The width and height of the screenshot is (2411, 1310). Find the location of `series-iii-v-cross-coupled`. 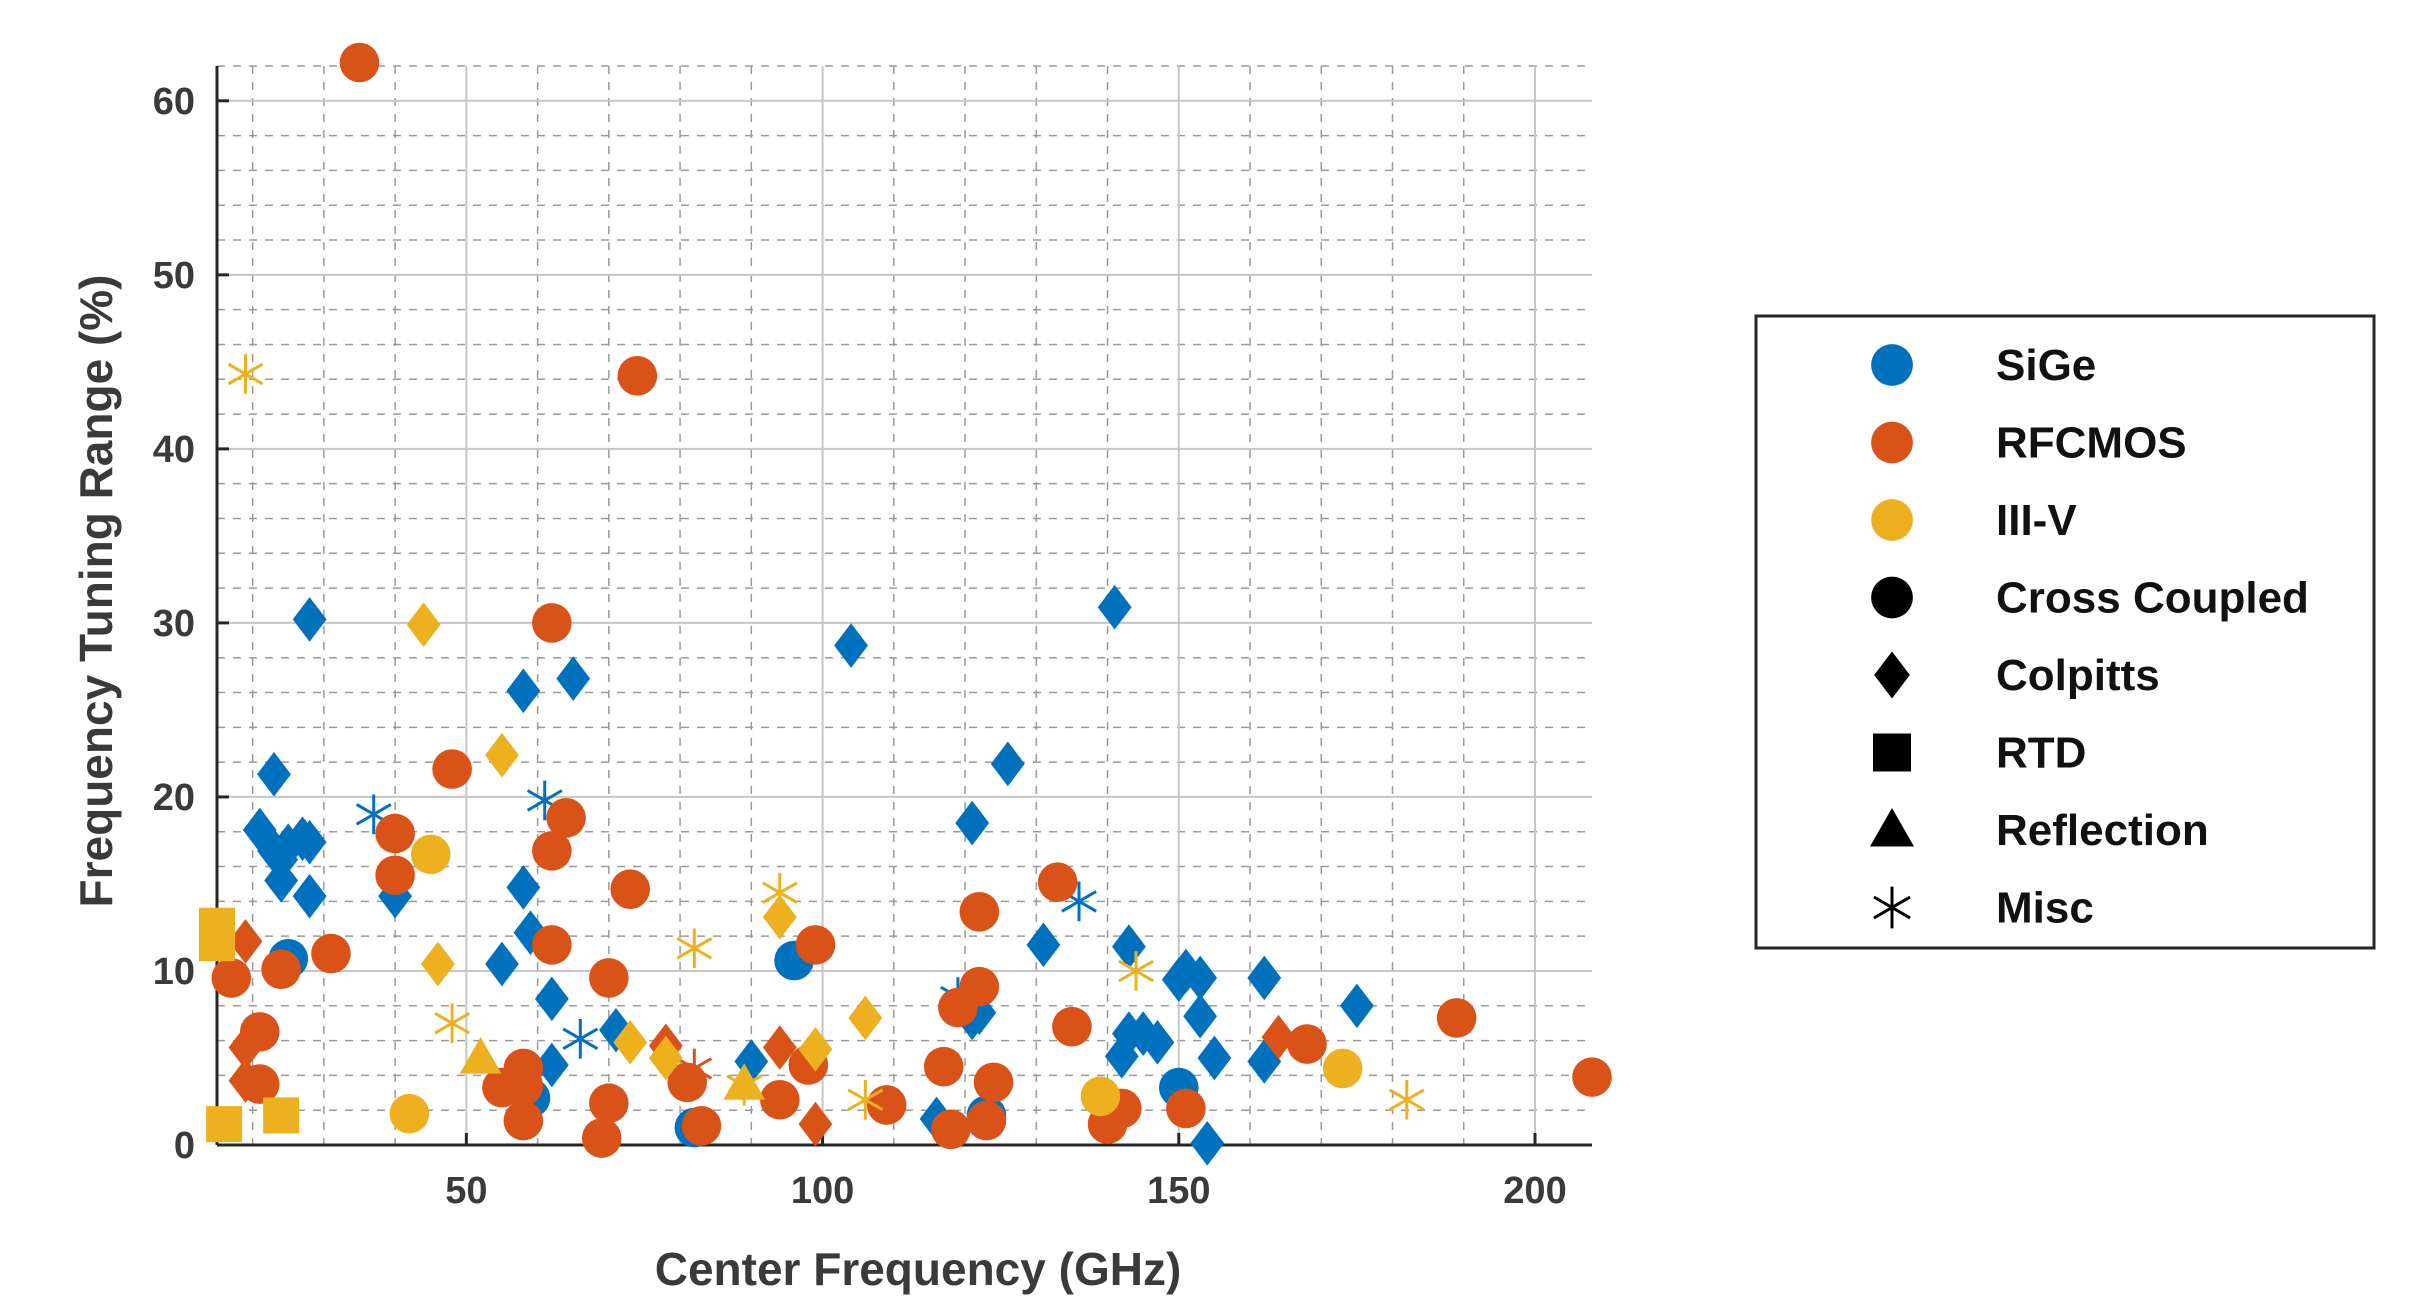

series-iii-v-cross-coupled is located at coordinates (876, 984).